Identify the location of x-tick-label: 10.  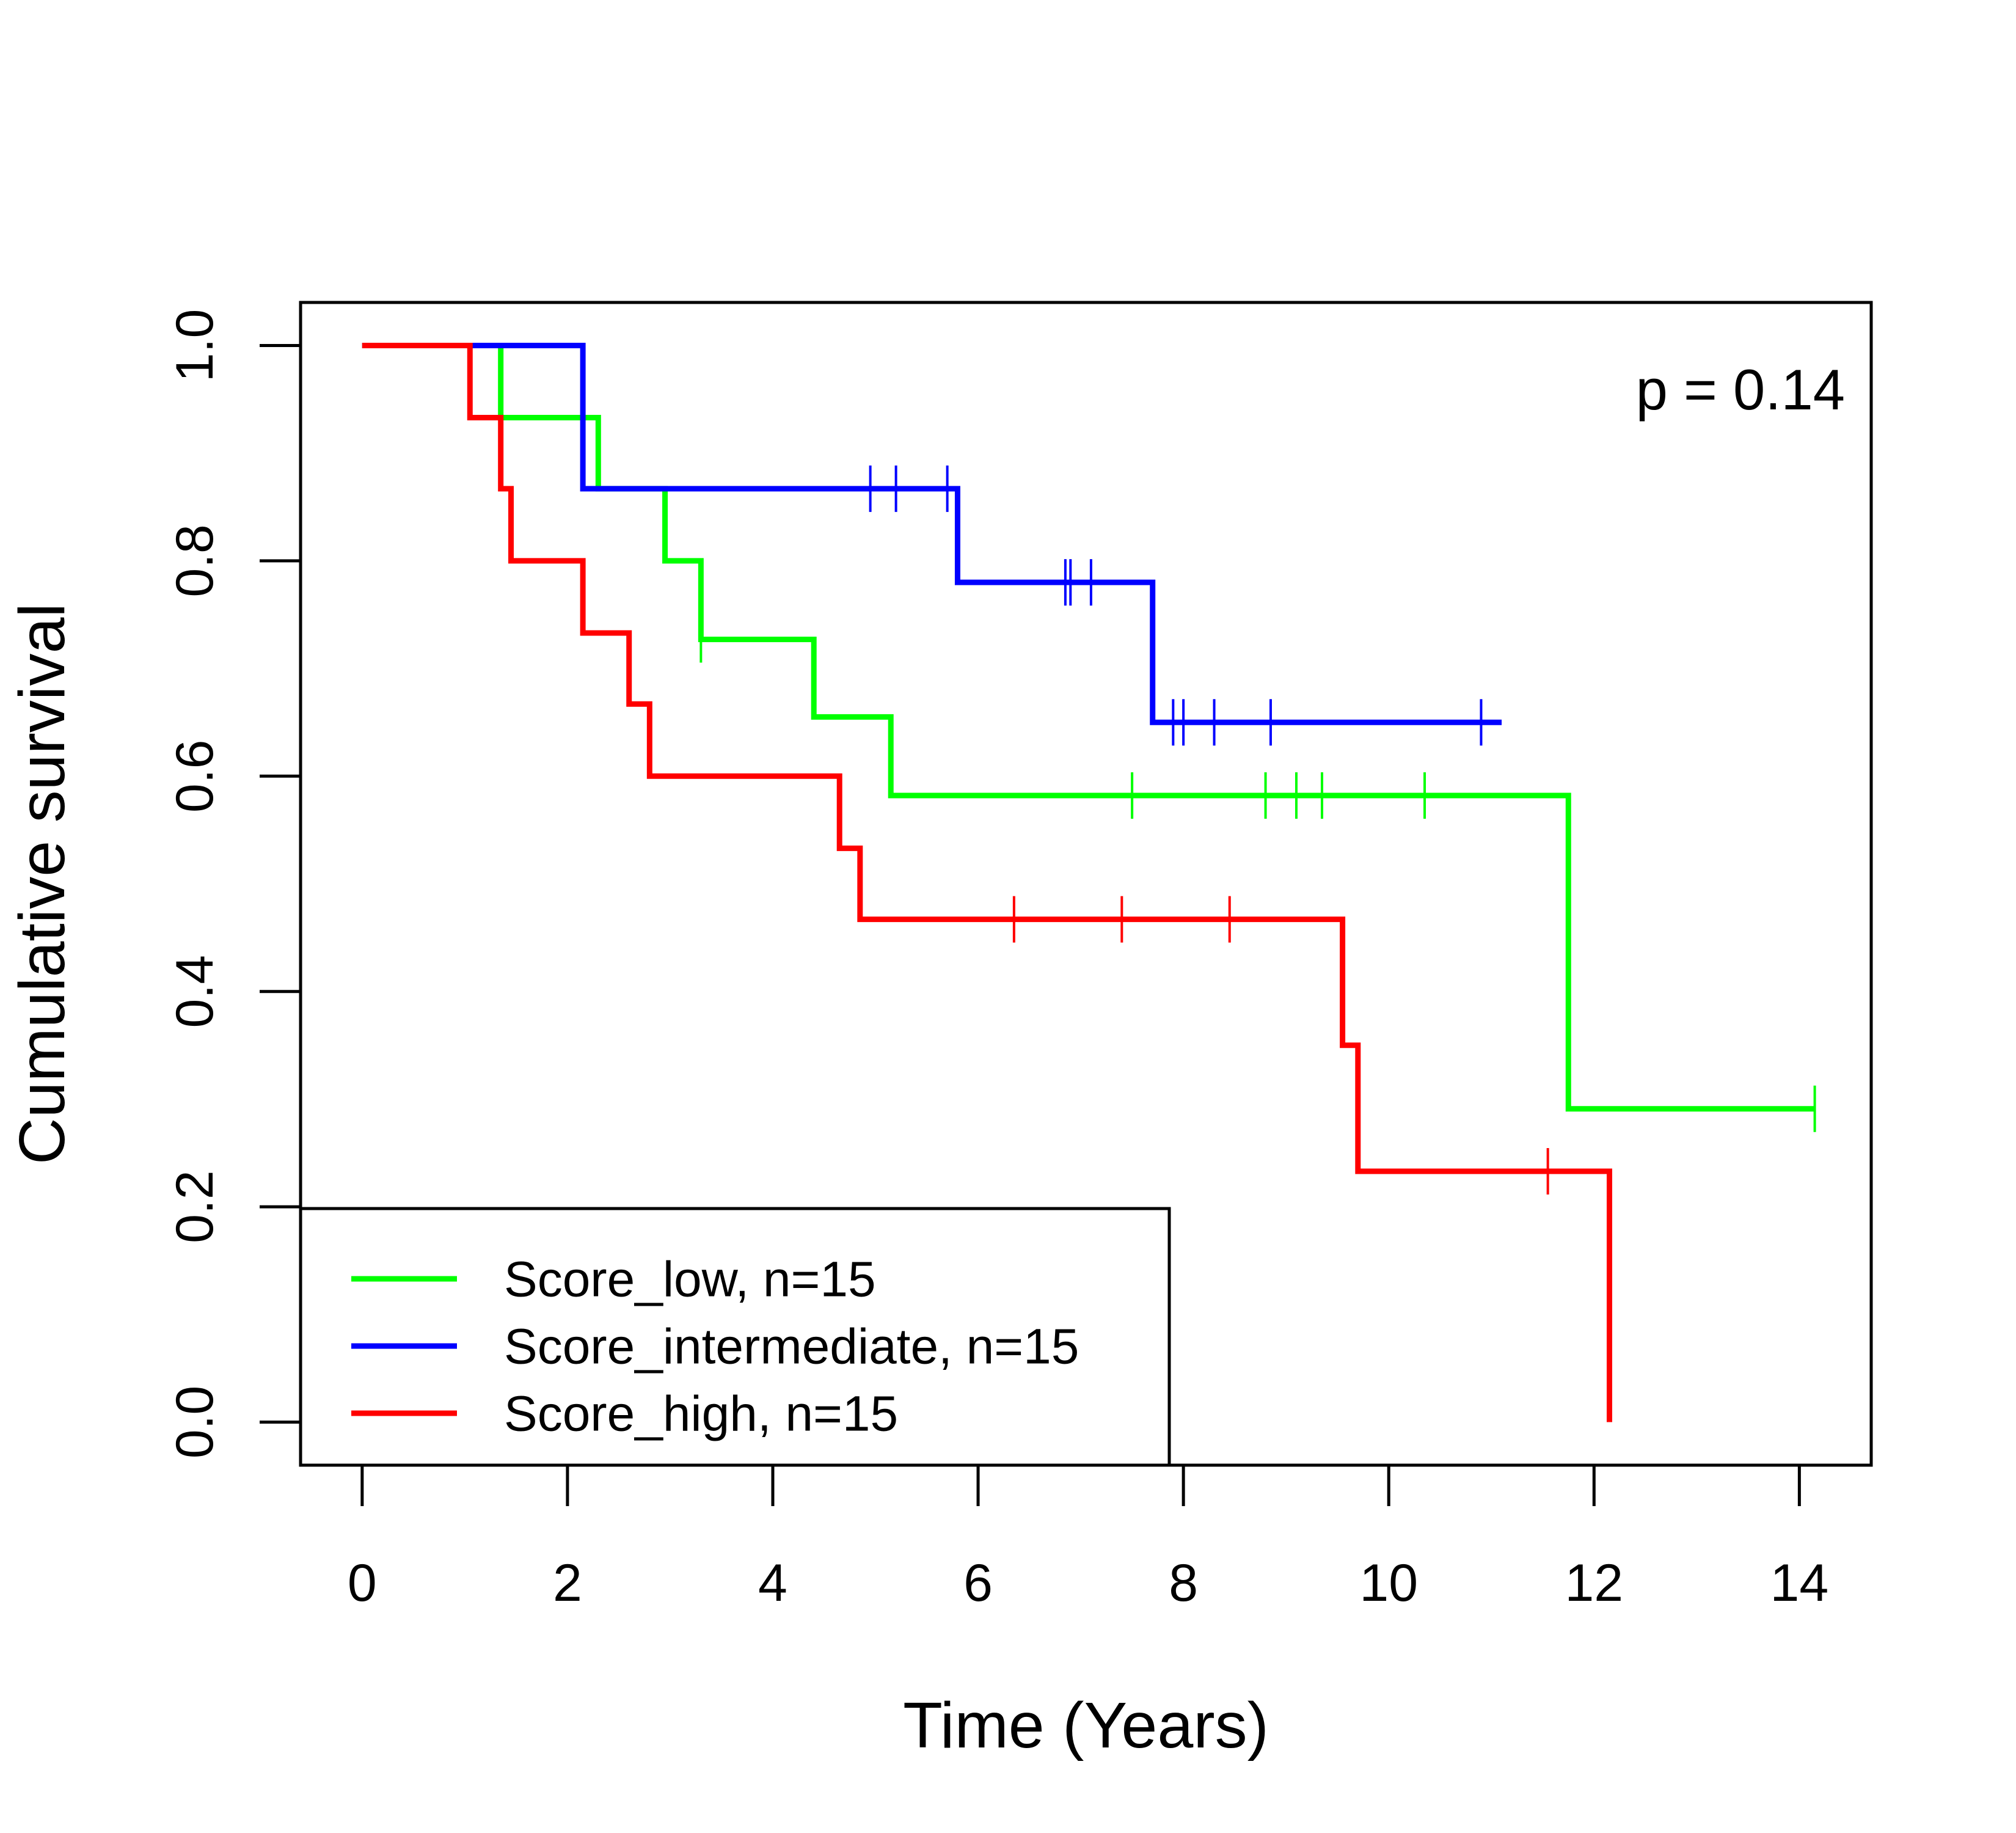
(1389, 1583).